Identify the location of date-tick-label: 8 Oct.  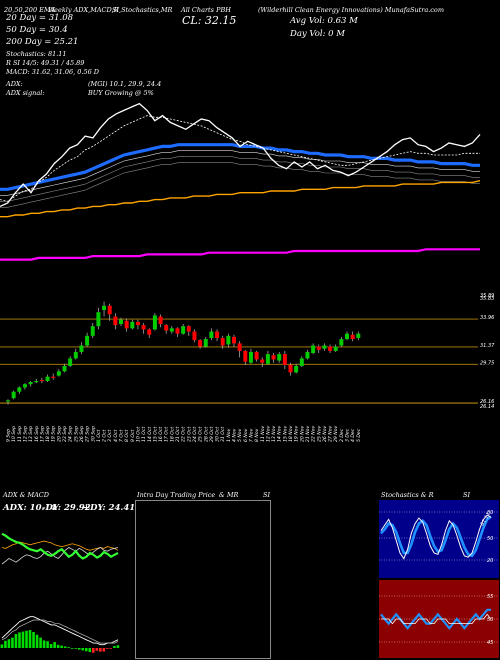
(127, 436).